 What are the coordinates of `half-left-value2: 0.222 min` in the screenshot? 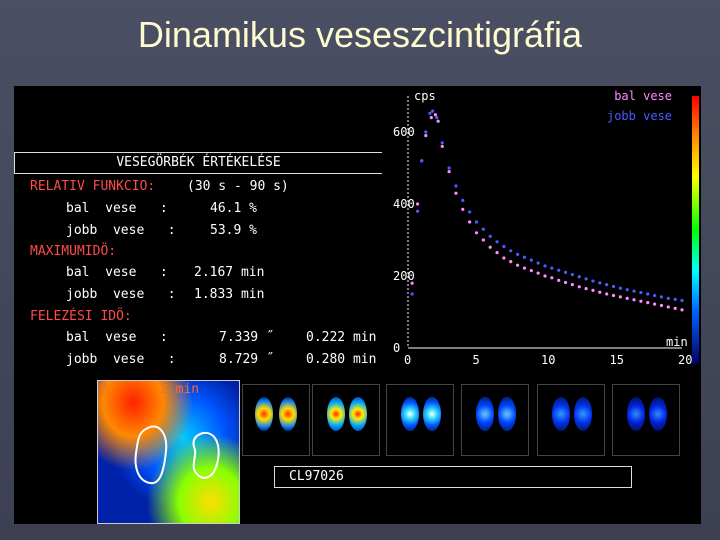 It's located at (341, 337).